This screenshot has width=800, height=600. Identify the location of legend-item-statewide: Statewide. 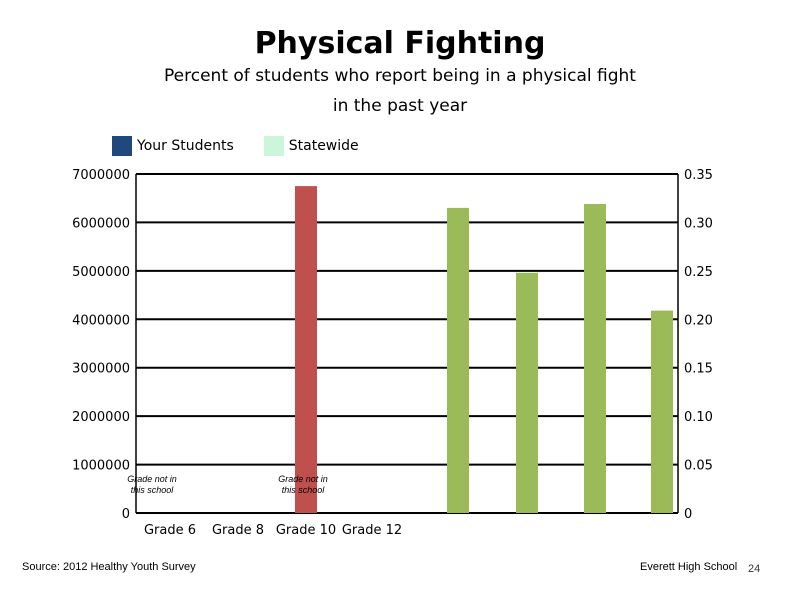
(311, 146).